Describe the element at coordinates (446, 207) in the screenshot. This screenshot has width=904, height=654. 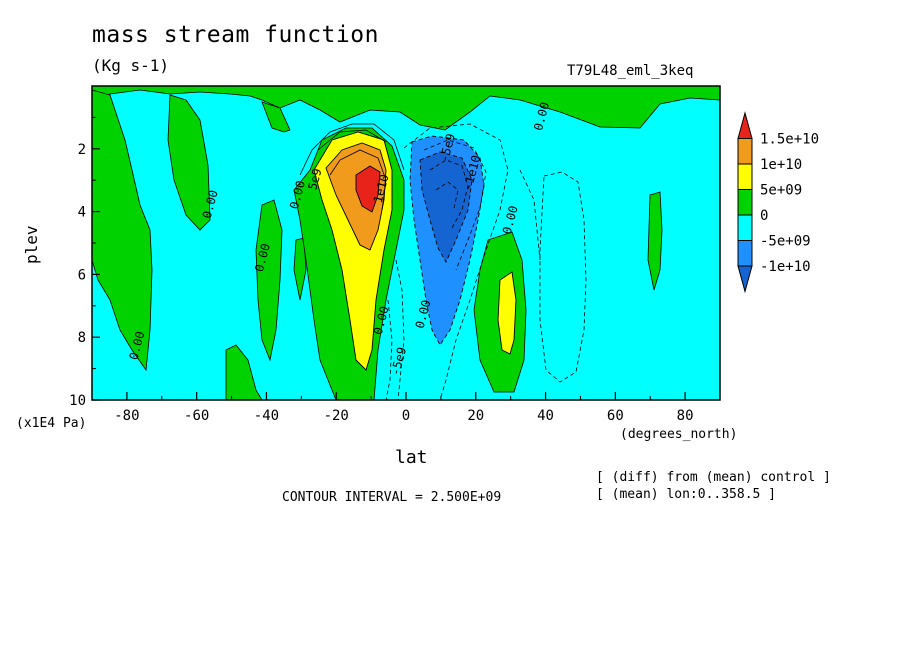
I see `negative-core` at that location.